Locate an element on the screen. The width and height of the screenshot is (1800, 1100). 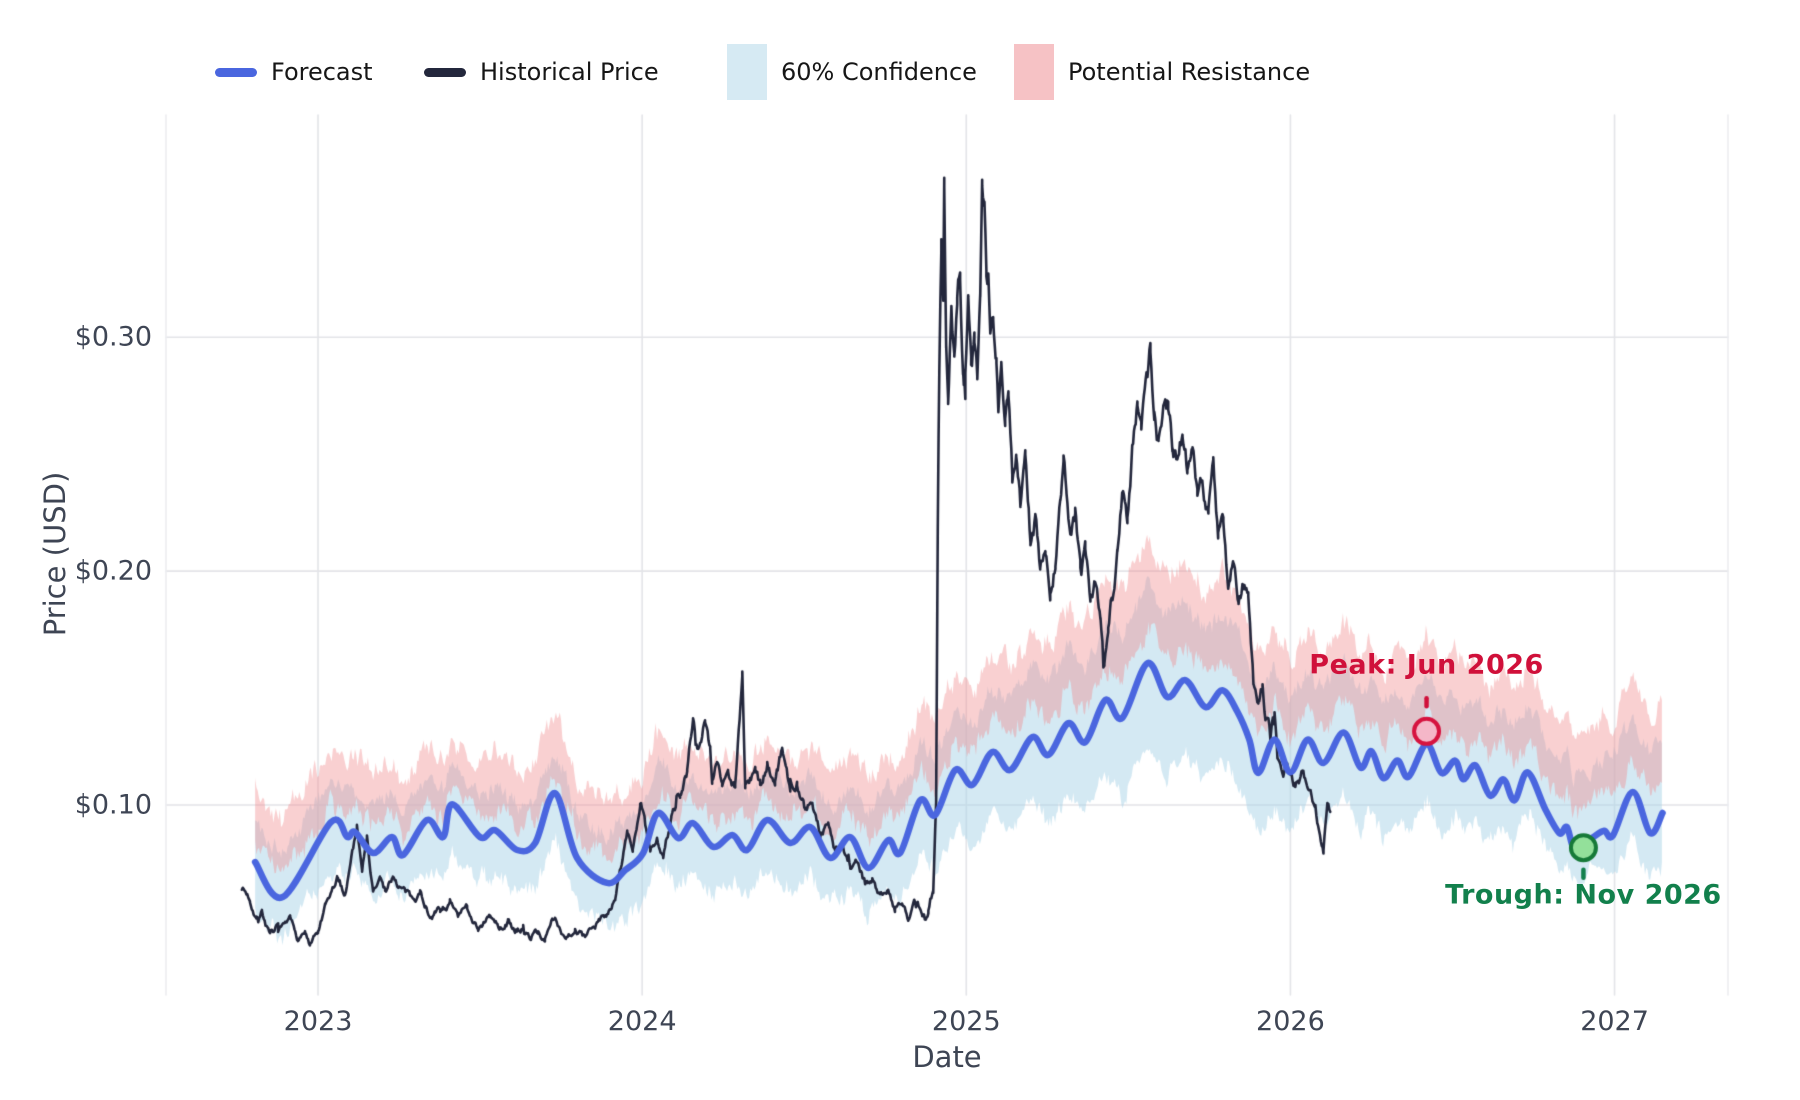
legend-item-confidence: 60% Confidence is located at coordinates (852, 72).